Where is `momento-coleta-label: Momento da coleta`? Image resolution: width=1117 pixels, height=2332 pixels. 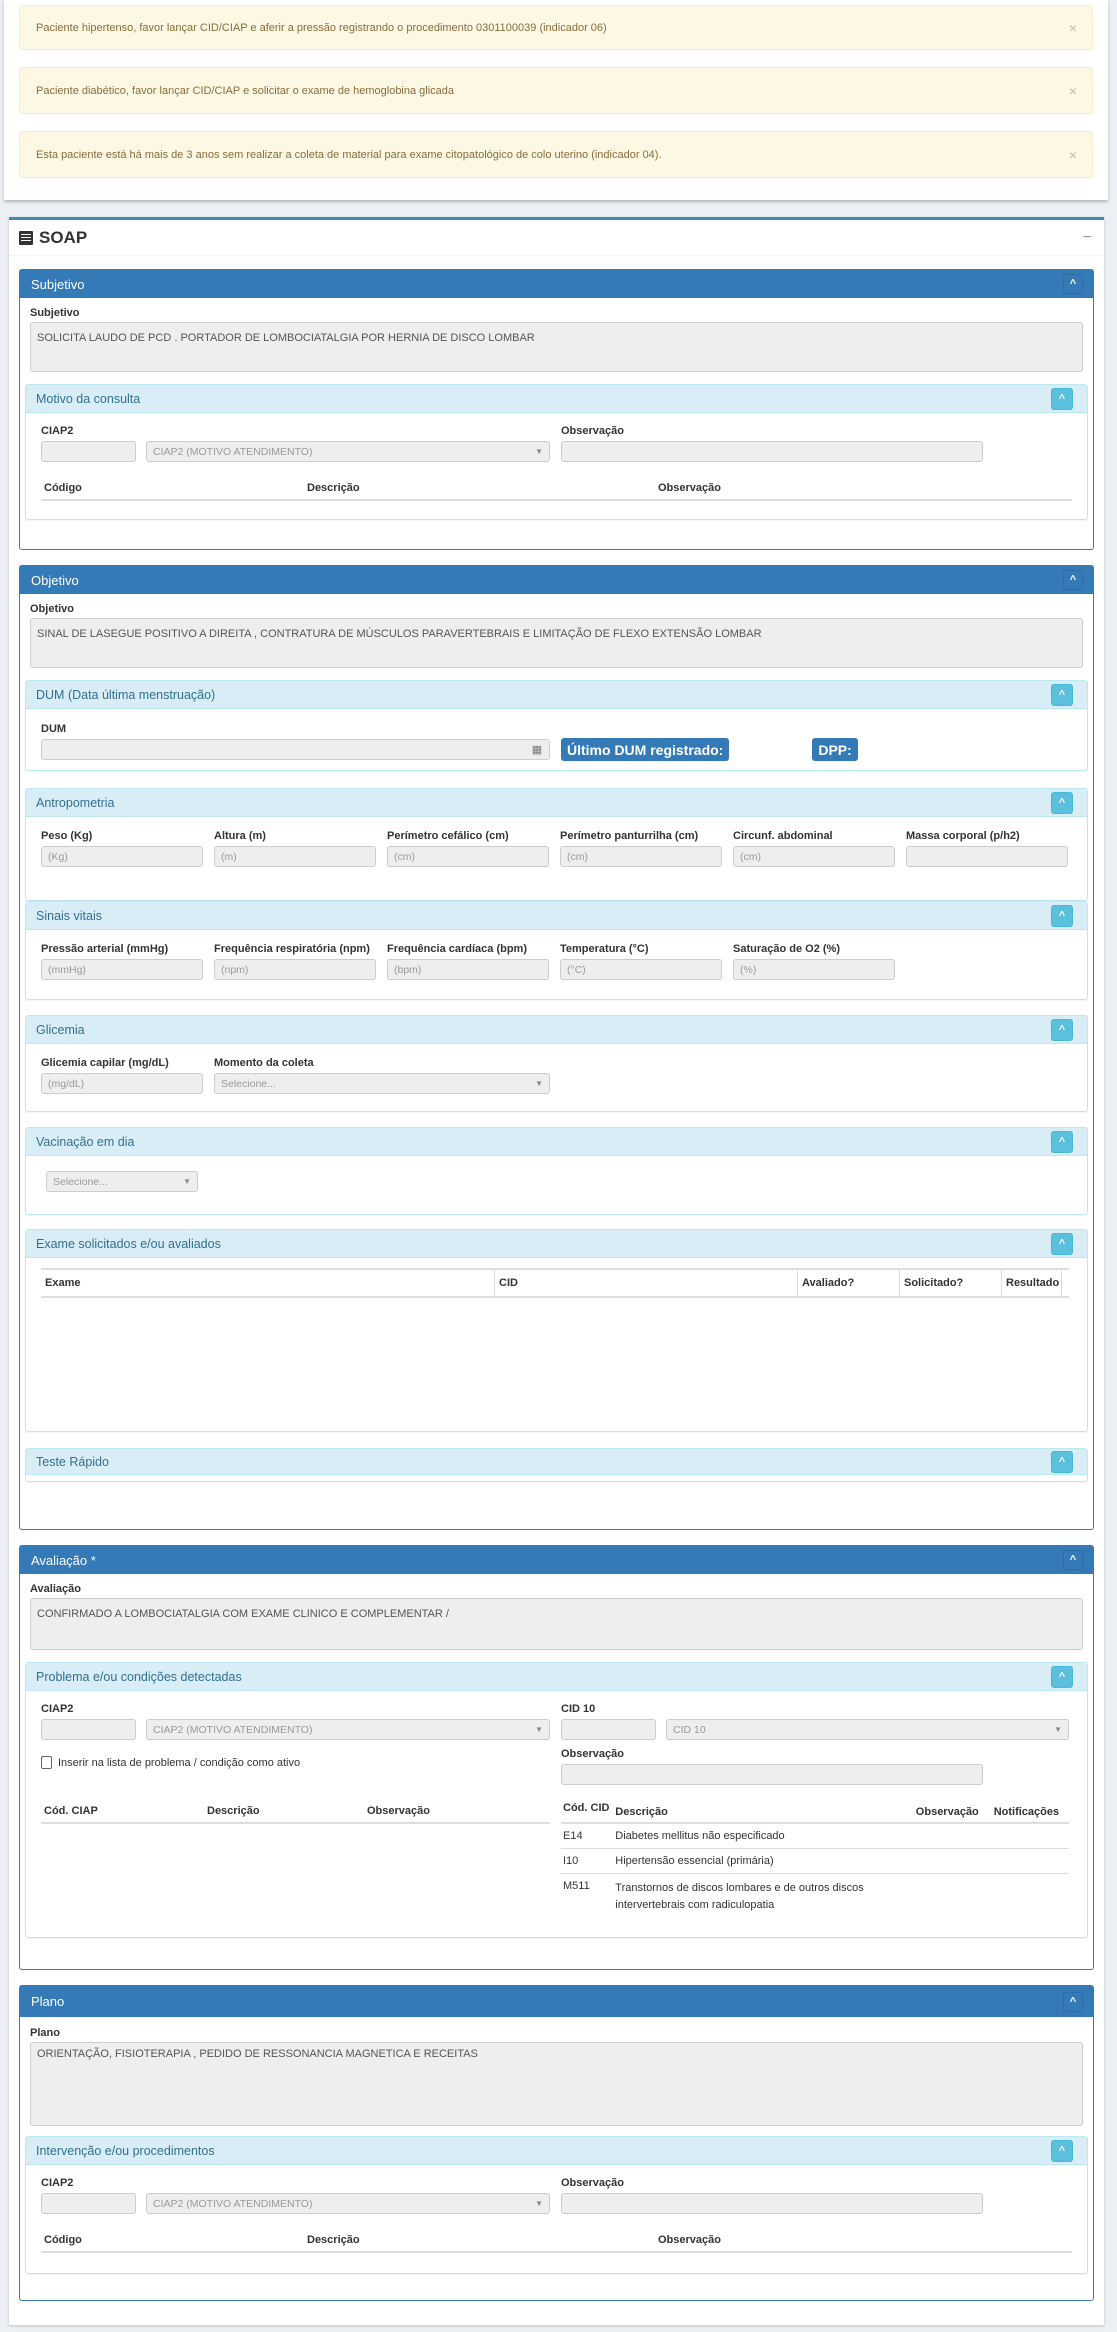
momento-coleta-label: Momento da coleta is located at coordinates (264, 1063).